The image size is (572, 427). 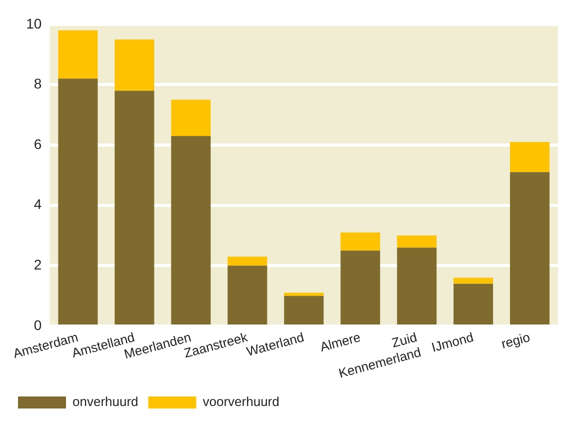 I want to click on y-tick-label: 0, so click(x=38, y=324).